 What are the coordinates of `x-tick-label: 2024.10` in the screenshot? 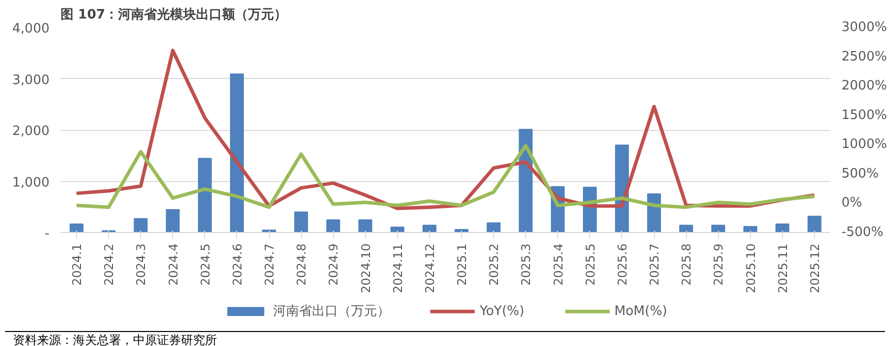 It's located at (365, 269).